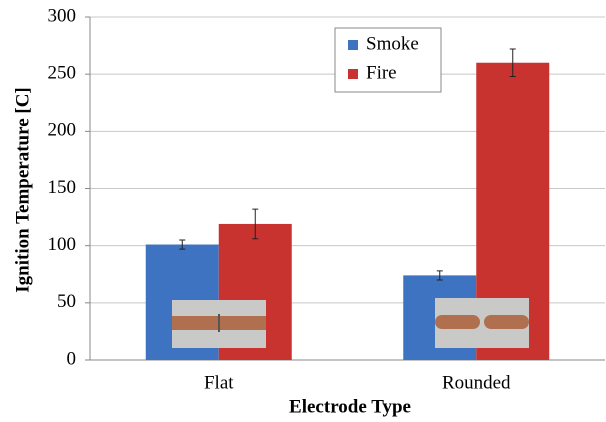 This screenshot has height=422, width=606. Describe the element at coordinates (22, 189) in the screenshot. I see `y-axis-title: Ignition Temperature [C]` at that location.